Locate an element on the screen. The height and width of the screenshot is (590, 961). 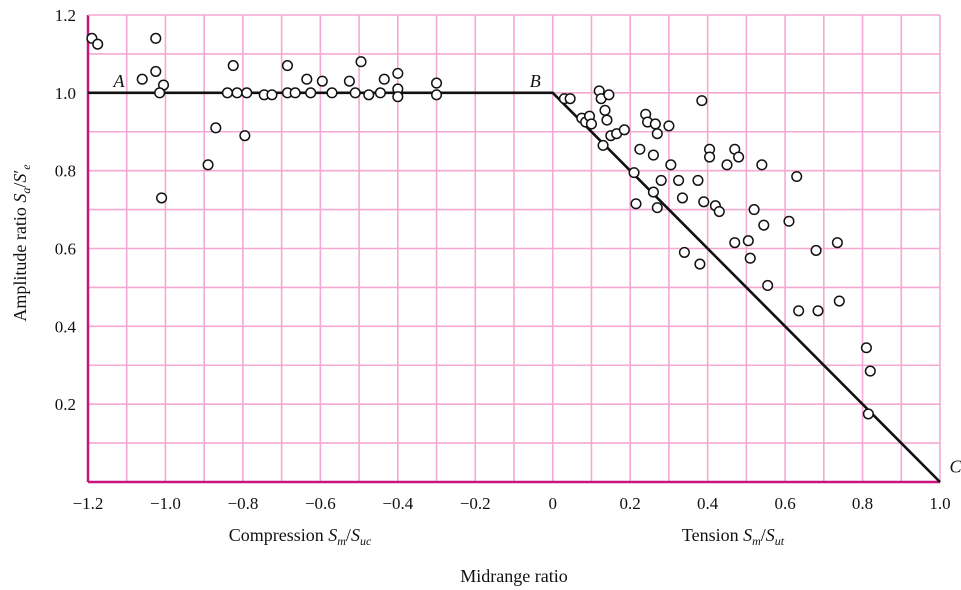
y-tick-label: 0.4 is located at coordinates (66, 326).